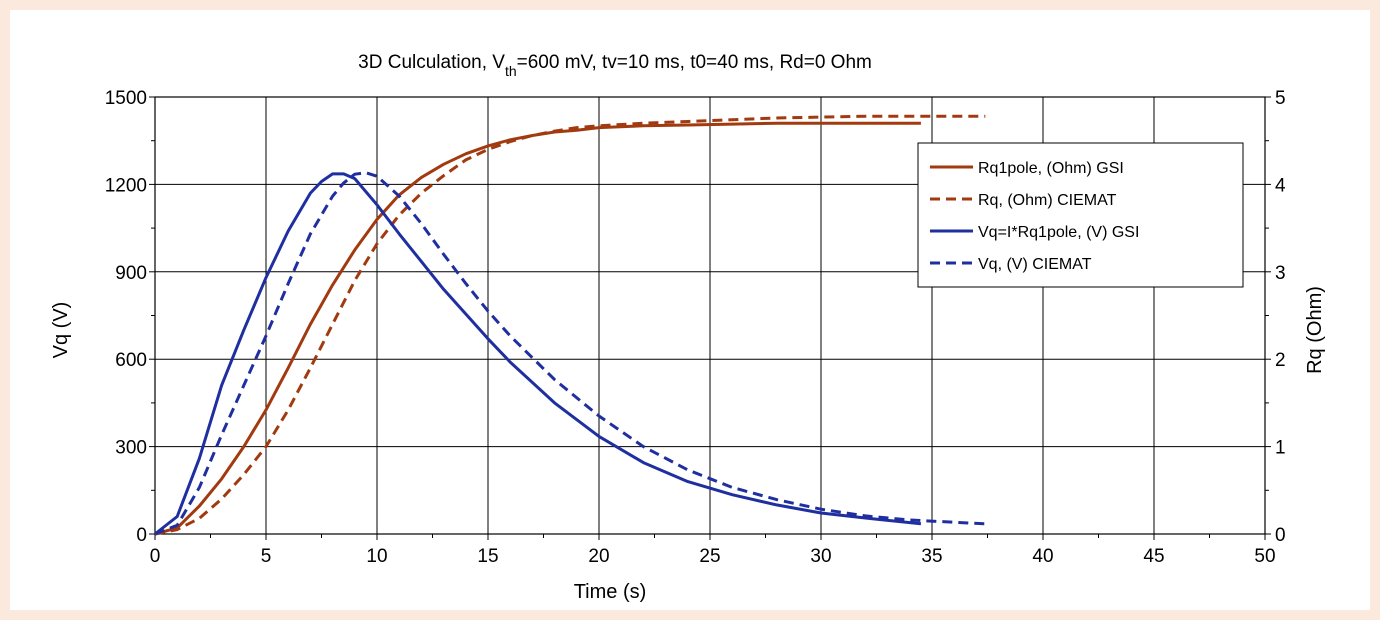 The width and height of the screenshot is (1380, 620). What do you see at coordinates (1047, 200) in the screenshot?
I see `legend-label: Rq, (Ohm) CIEMAT` at bounding box center [1047, 200].